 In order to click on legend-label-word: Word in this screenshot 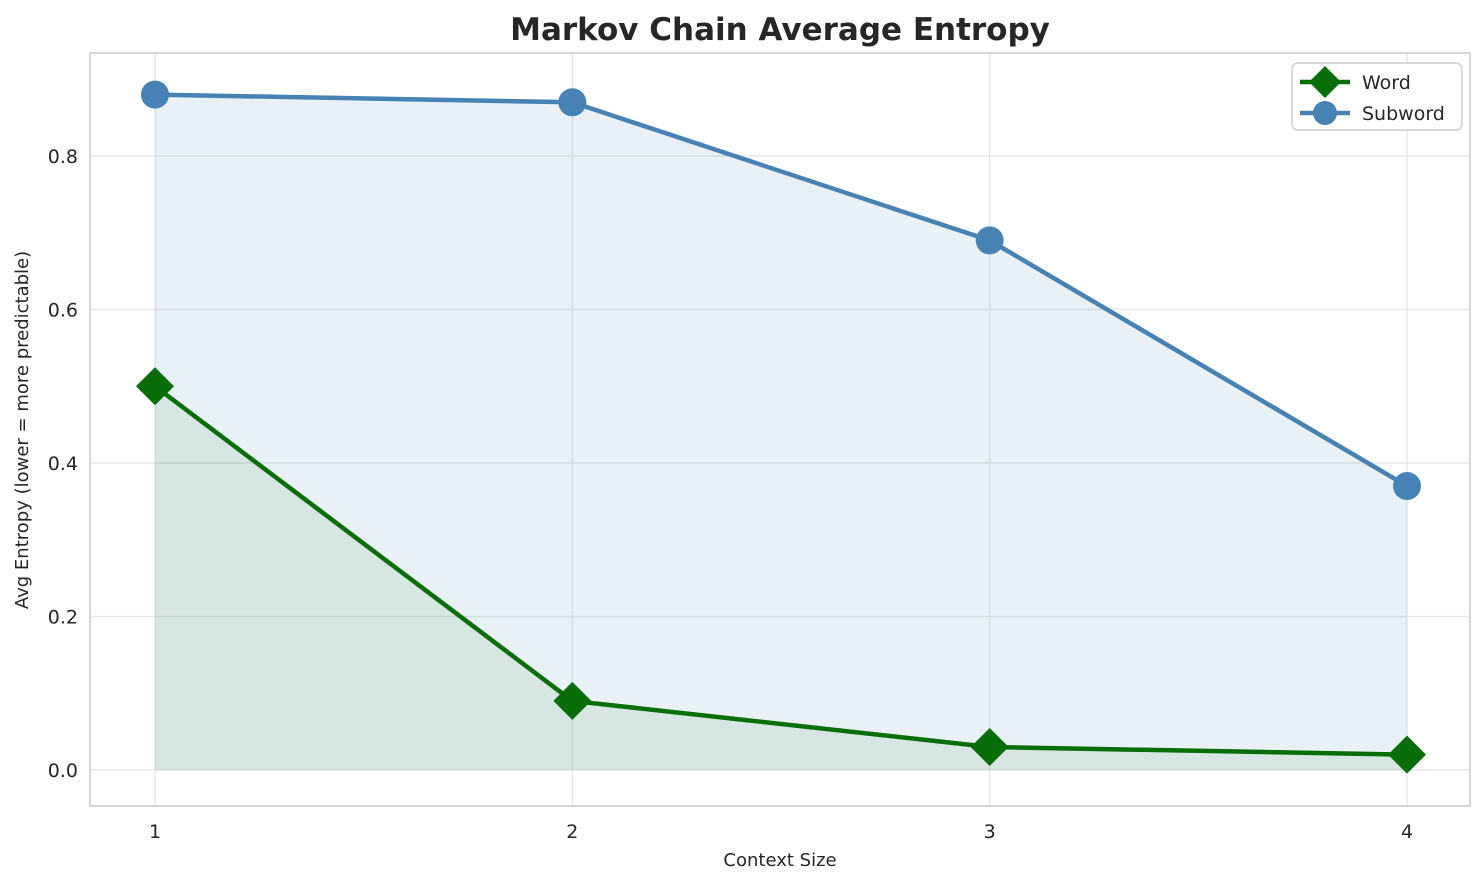, I will do `click(1386, 83)`.